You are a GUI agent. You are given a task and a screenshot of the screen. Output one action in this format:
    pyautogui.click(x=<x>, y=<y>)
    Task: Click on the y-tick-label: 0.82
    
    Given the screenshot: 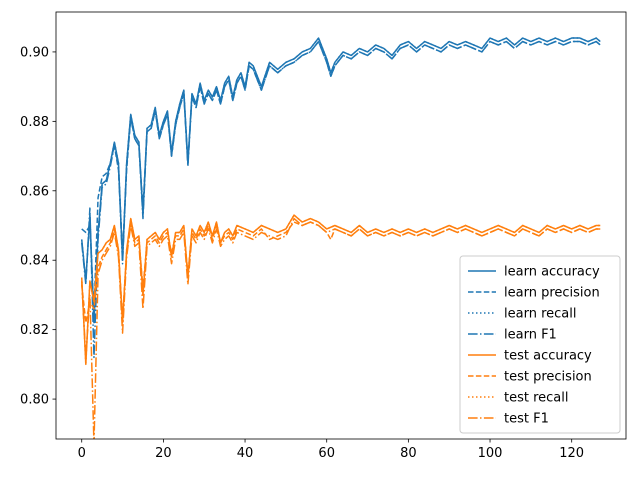 What is the action you would take?
    pyautogui.click(x=34, y=330)
    